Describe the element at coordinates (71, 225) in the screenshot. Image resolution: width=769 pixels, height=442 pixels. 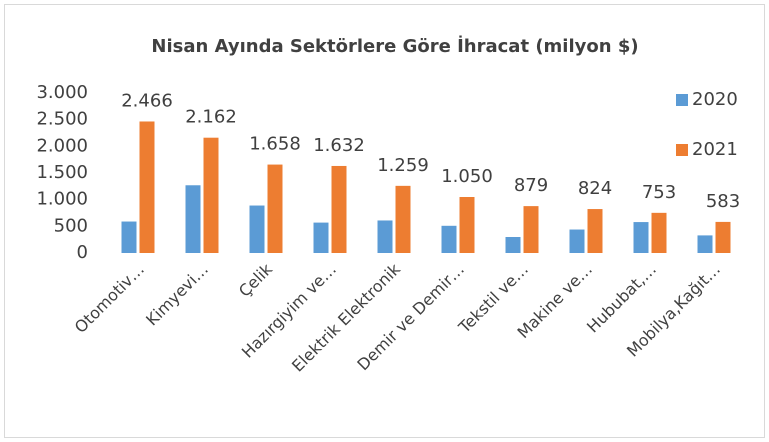
I see `y-tick-label: 500` at that location.